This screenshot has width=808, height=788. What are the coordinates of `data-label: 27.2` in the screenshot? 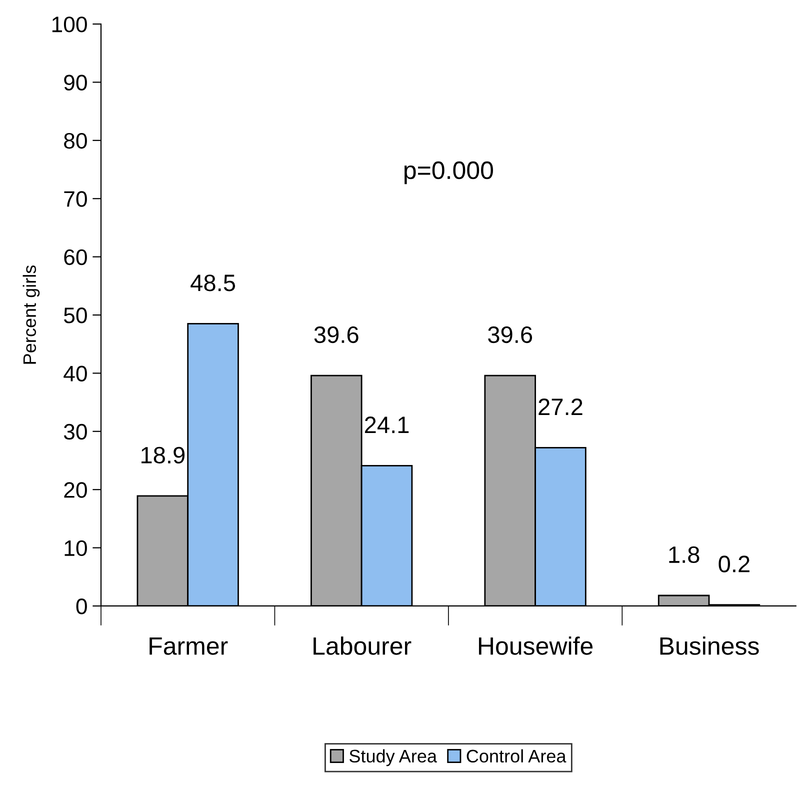 It's located at (560, 407).